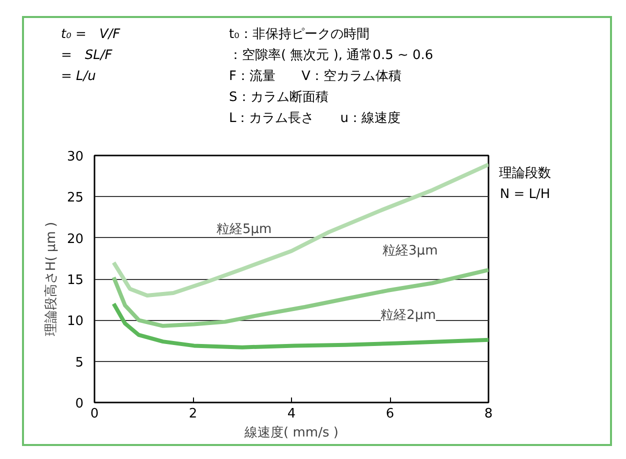  Describe the element at coordinates (408, 315) in the screenshot. I see `series-label: 粒経2μm` at that location.